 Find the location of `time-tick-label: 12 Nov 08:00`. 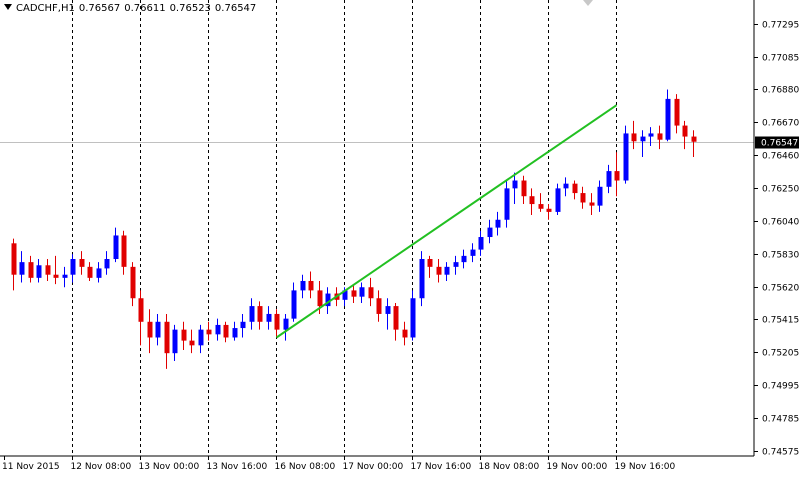

time-tick-label: 12 Nov 08:00 is located at coordinates (101, 467).